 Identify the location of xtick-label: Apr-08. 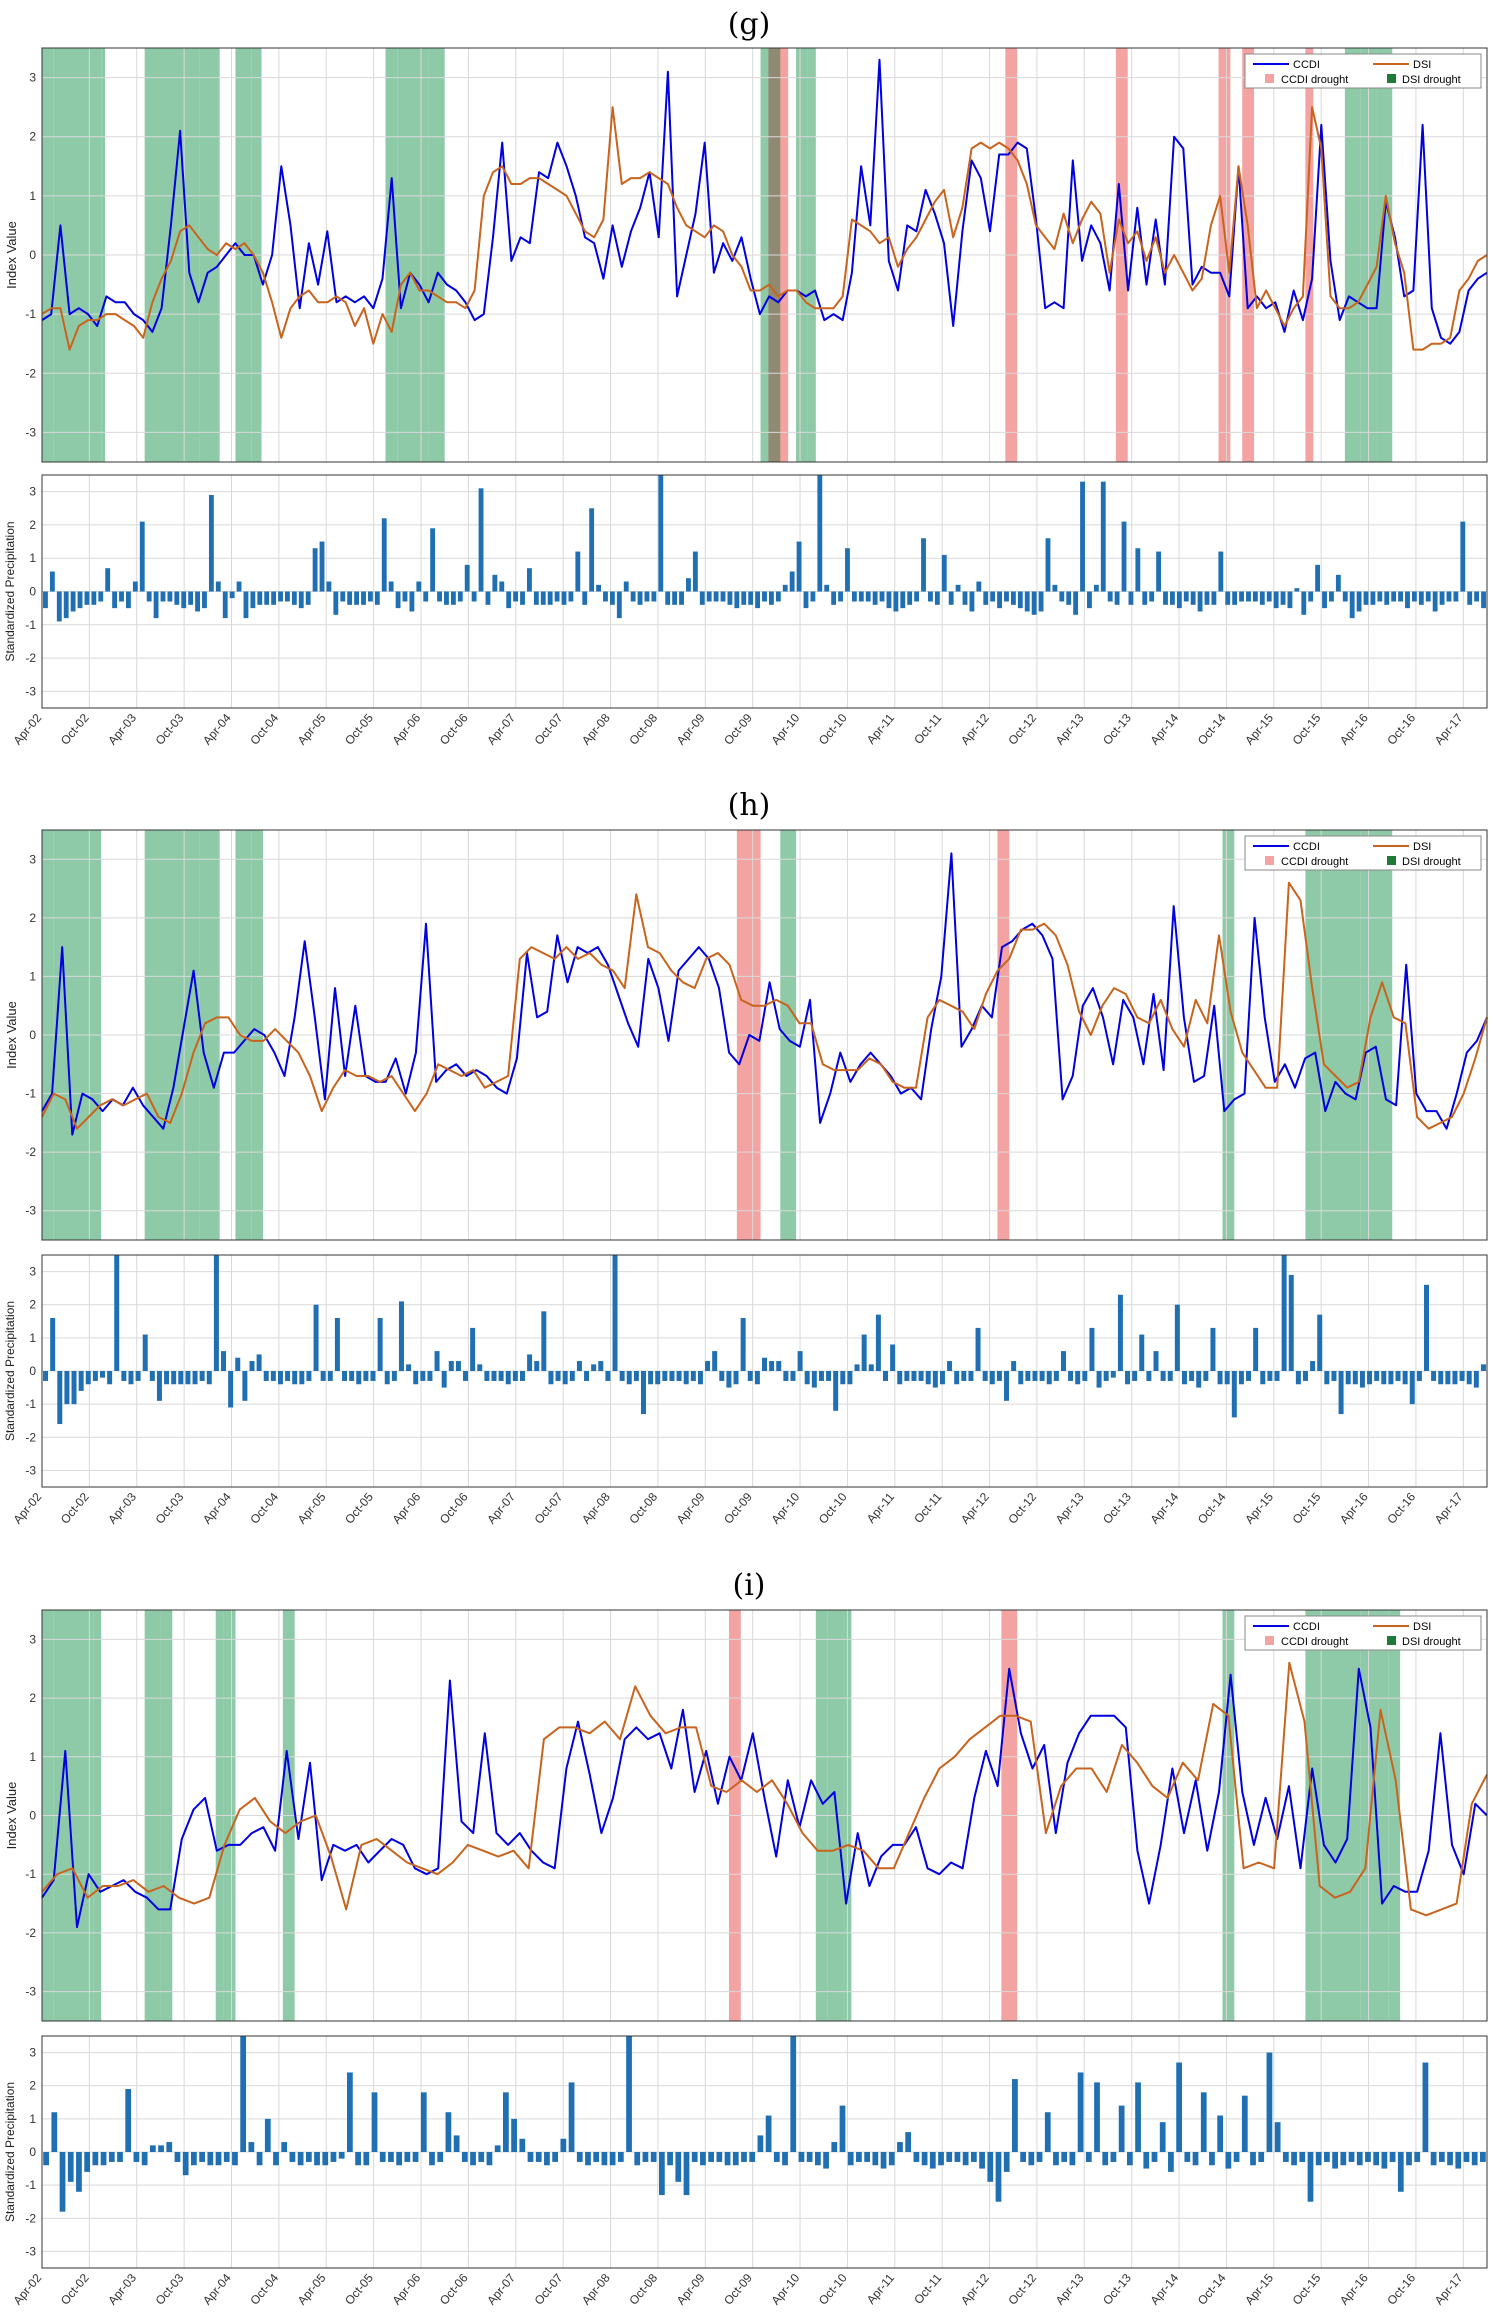
(596, 2289).